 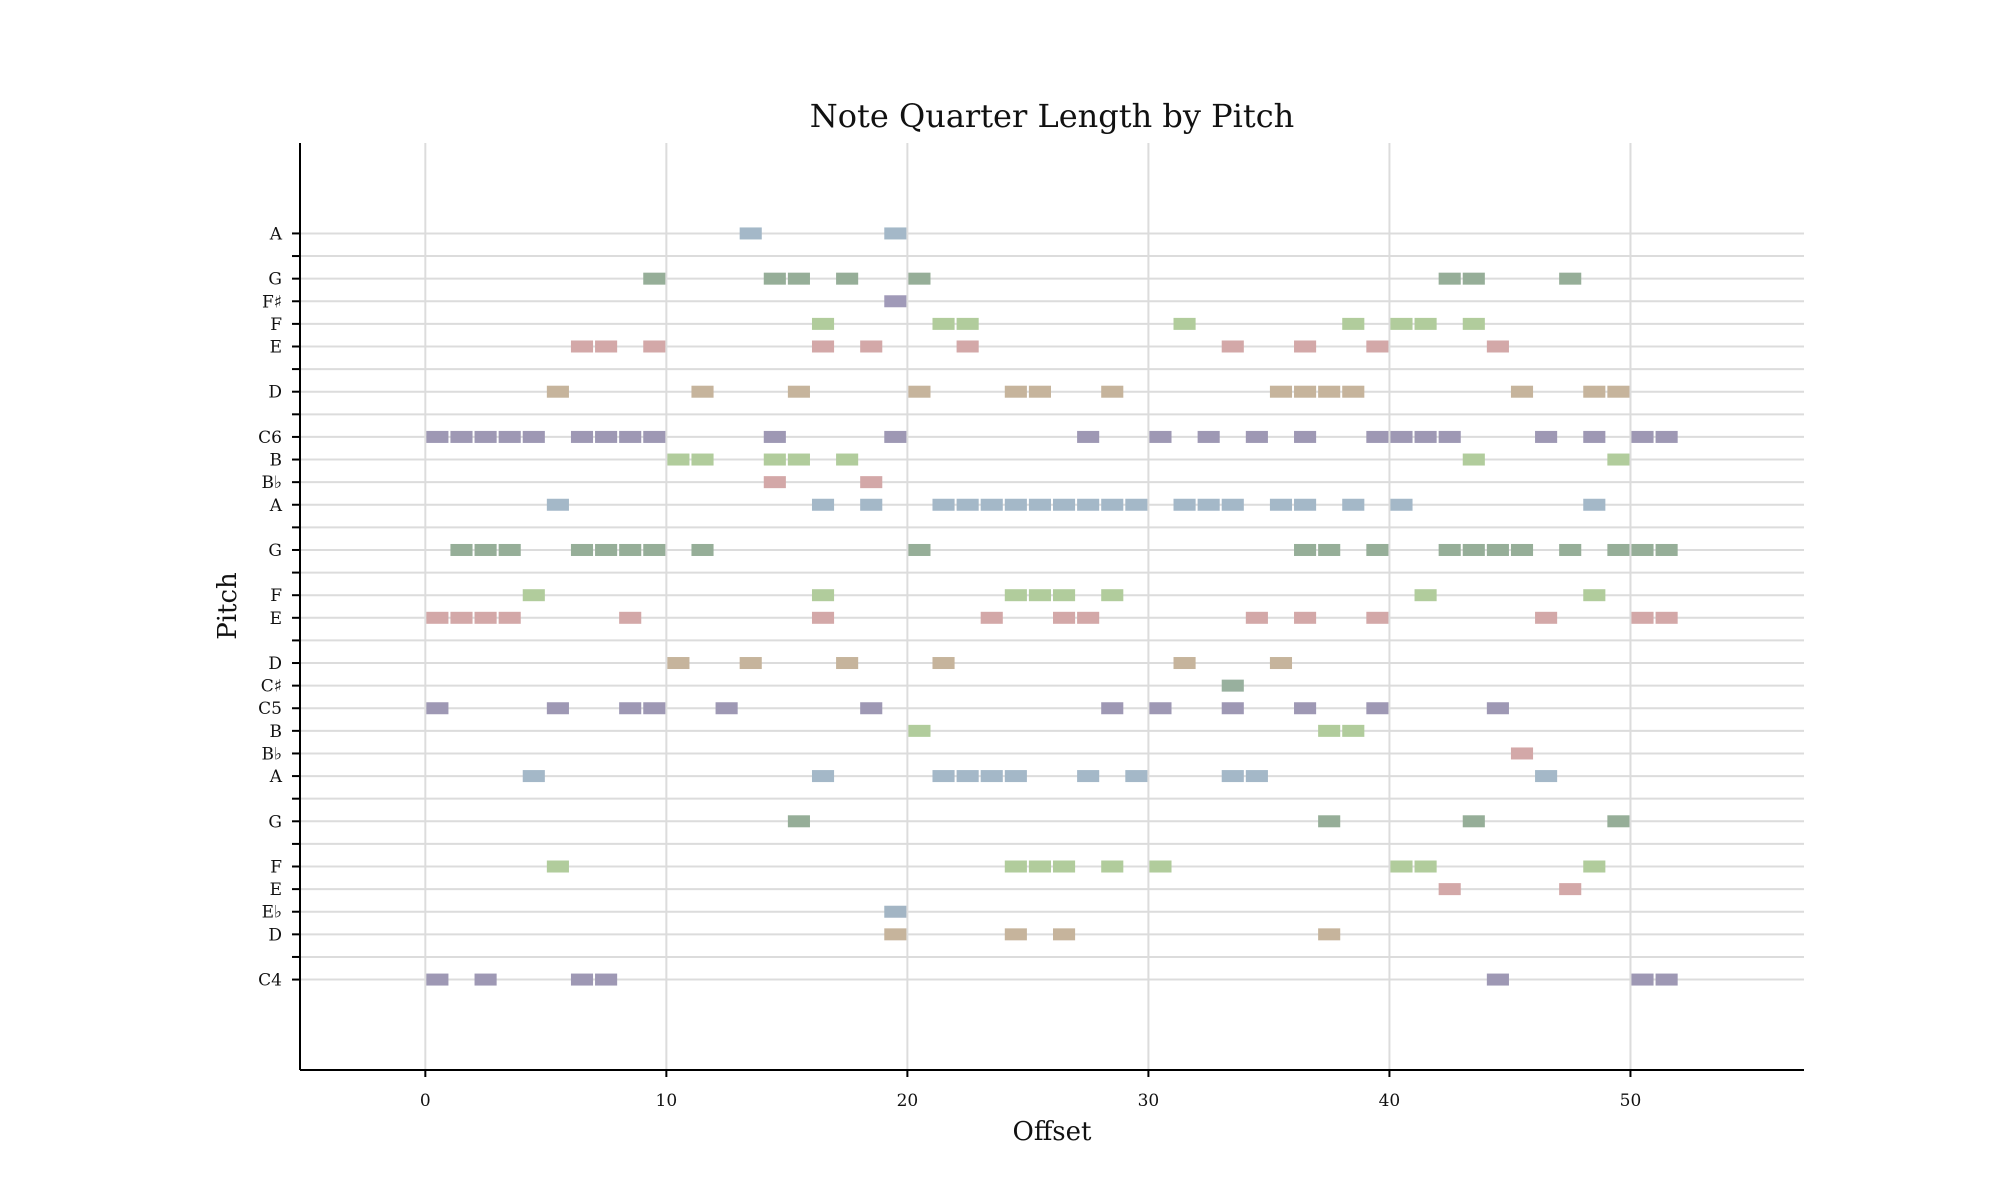 What do you see at coordinates (1149, 1101) in the screenshot?
I see `x-tick-label: 30` at bounding box center [1149, 1101].